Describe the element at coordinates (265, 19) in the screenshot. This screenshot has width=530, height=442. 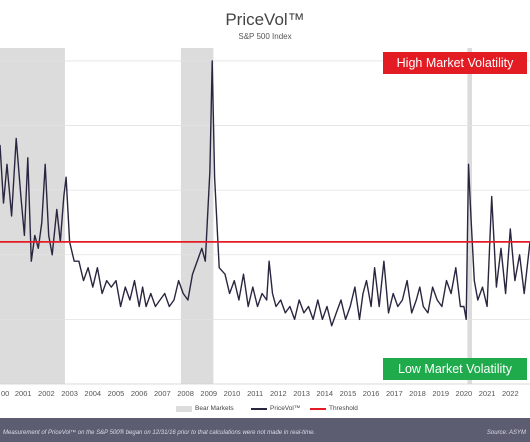
I see `chart-title: PriceVol™` at that location.